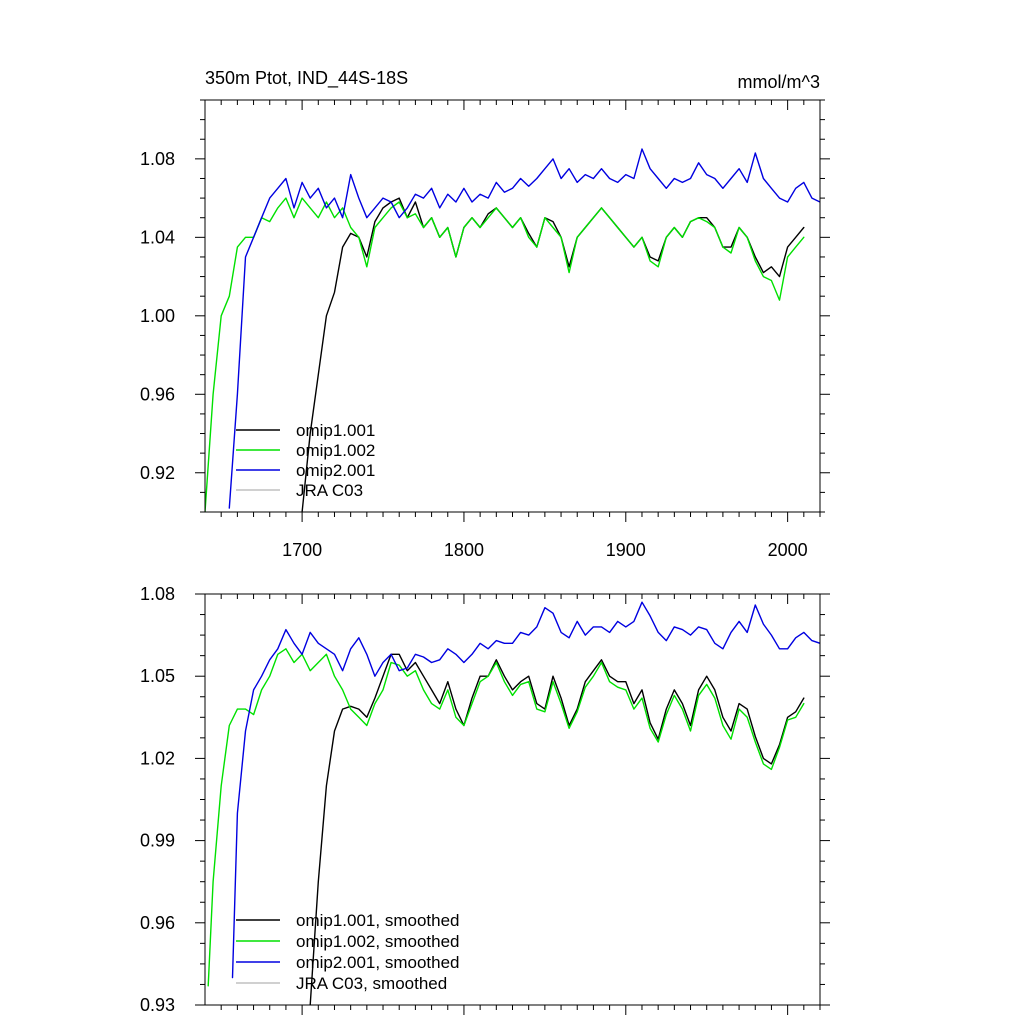  What do you see at coordinates (157, 1005) in the screenshot?
I see `y-tick-label: 0.93` at bounding box center [157, 1005].